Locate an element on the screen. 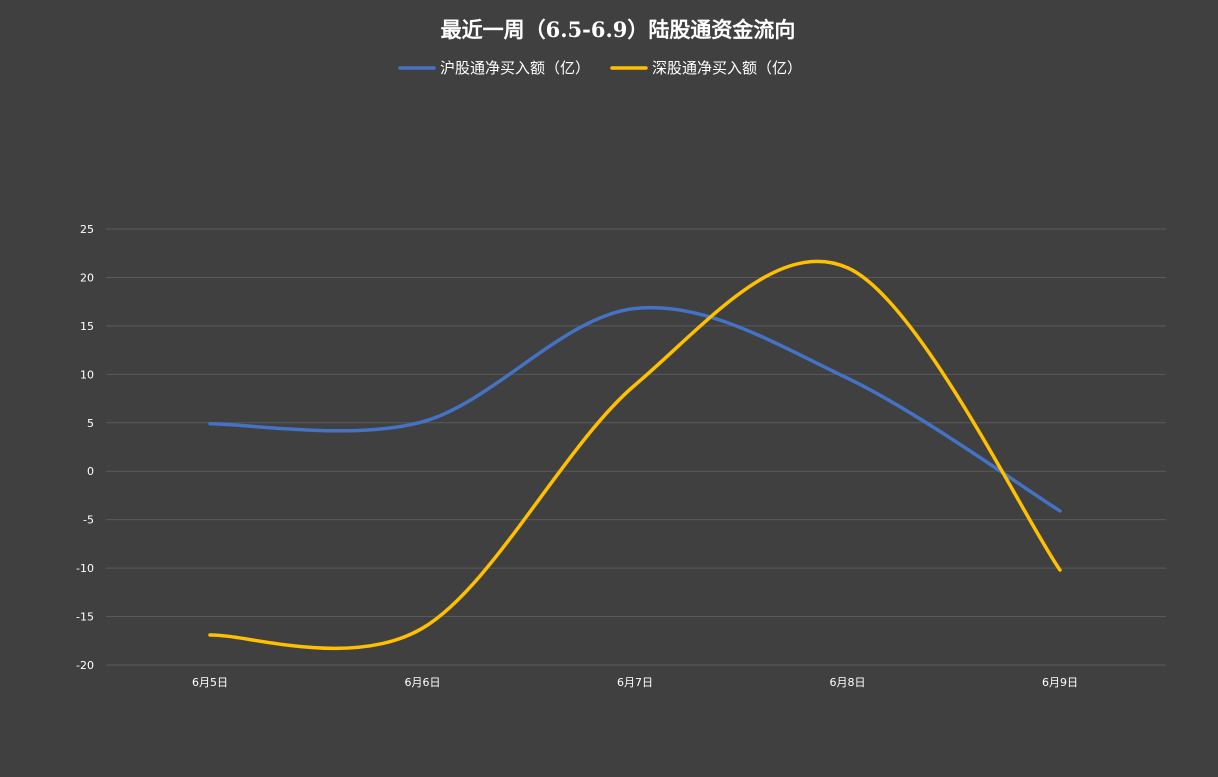 Image resolution: width=1218 pixels, height=777 pixels. x-tick-label: 6月9日 is located at coordinates (1060, 682).